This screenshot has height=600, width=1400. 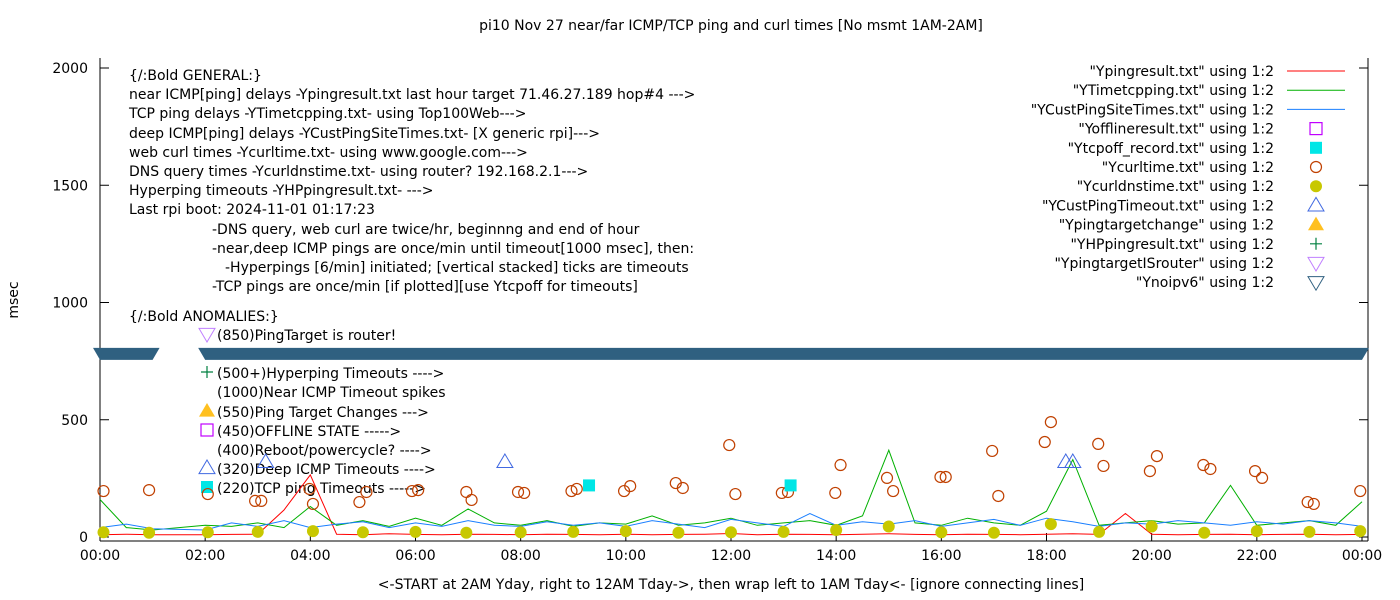 I want to click on deep-icmp-timeout-point, so click(x=505, y=460).